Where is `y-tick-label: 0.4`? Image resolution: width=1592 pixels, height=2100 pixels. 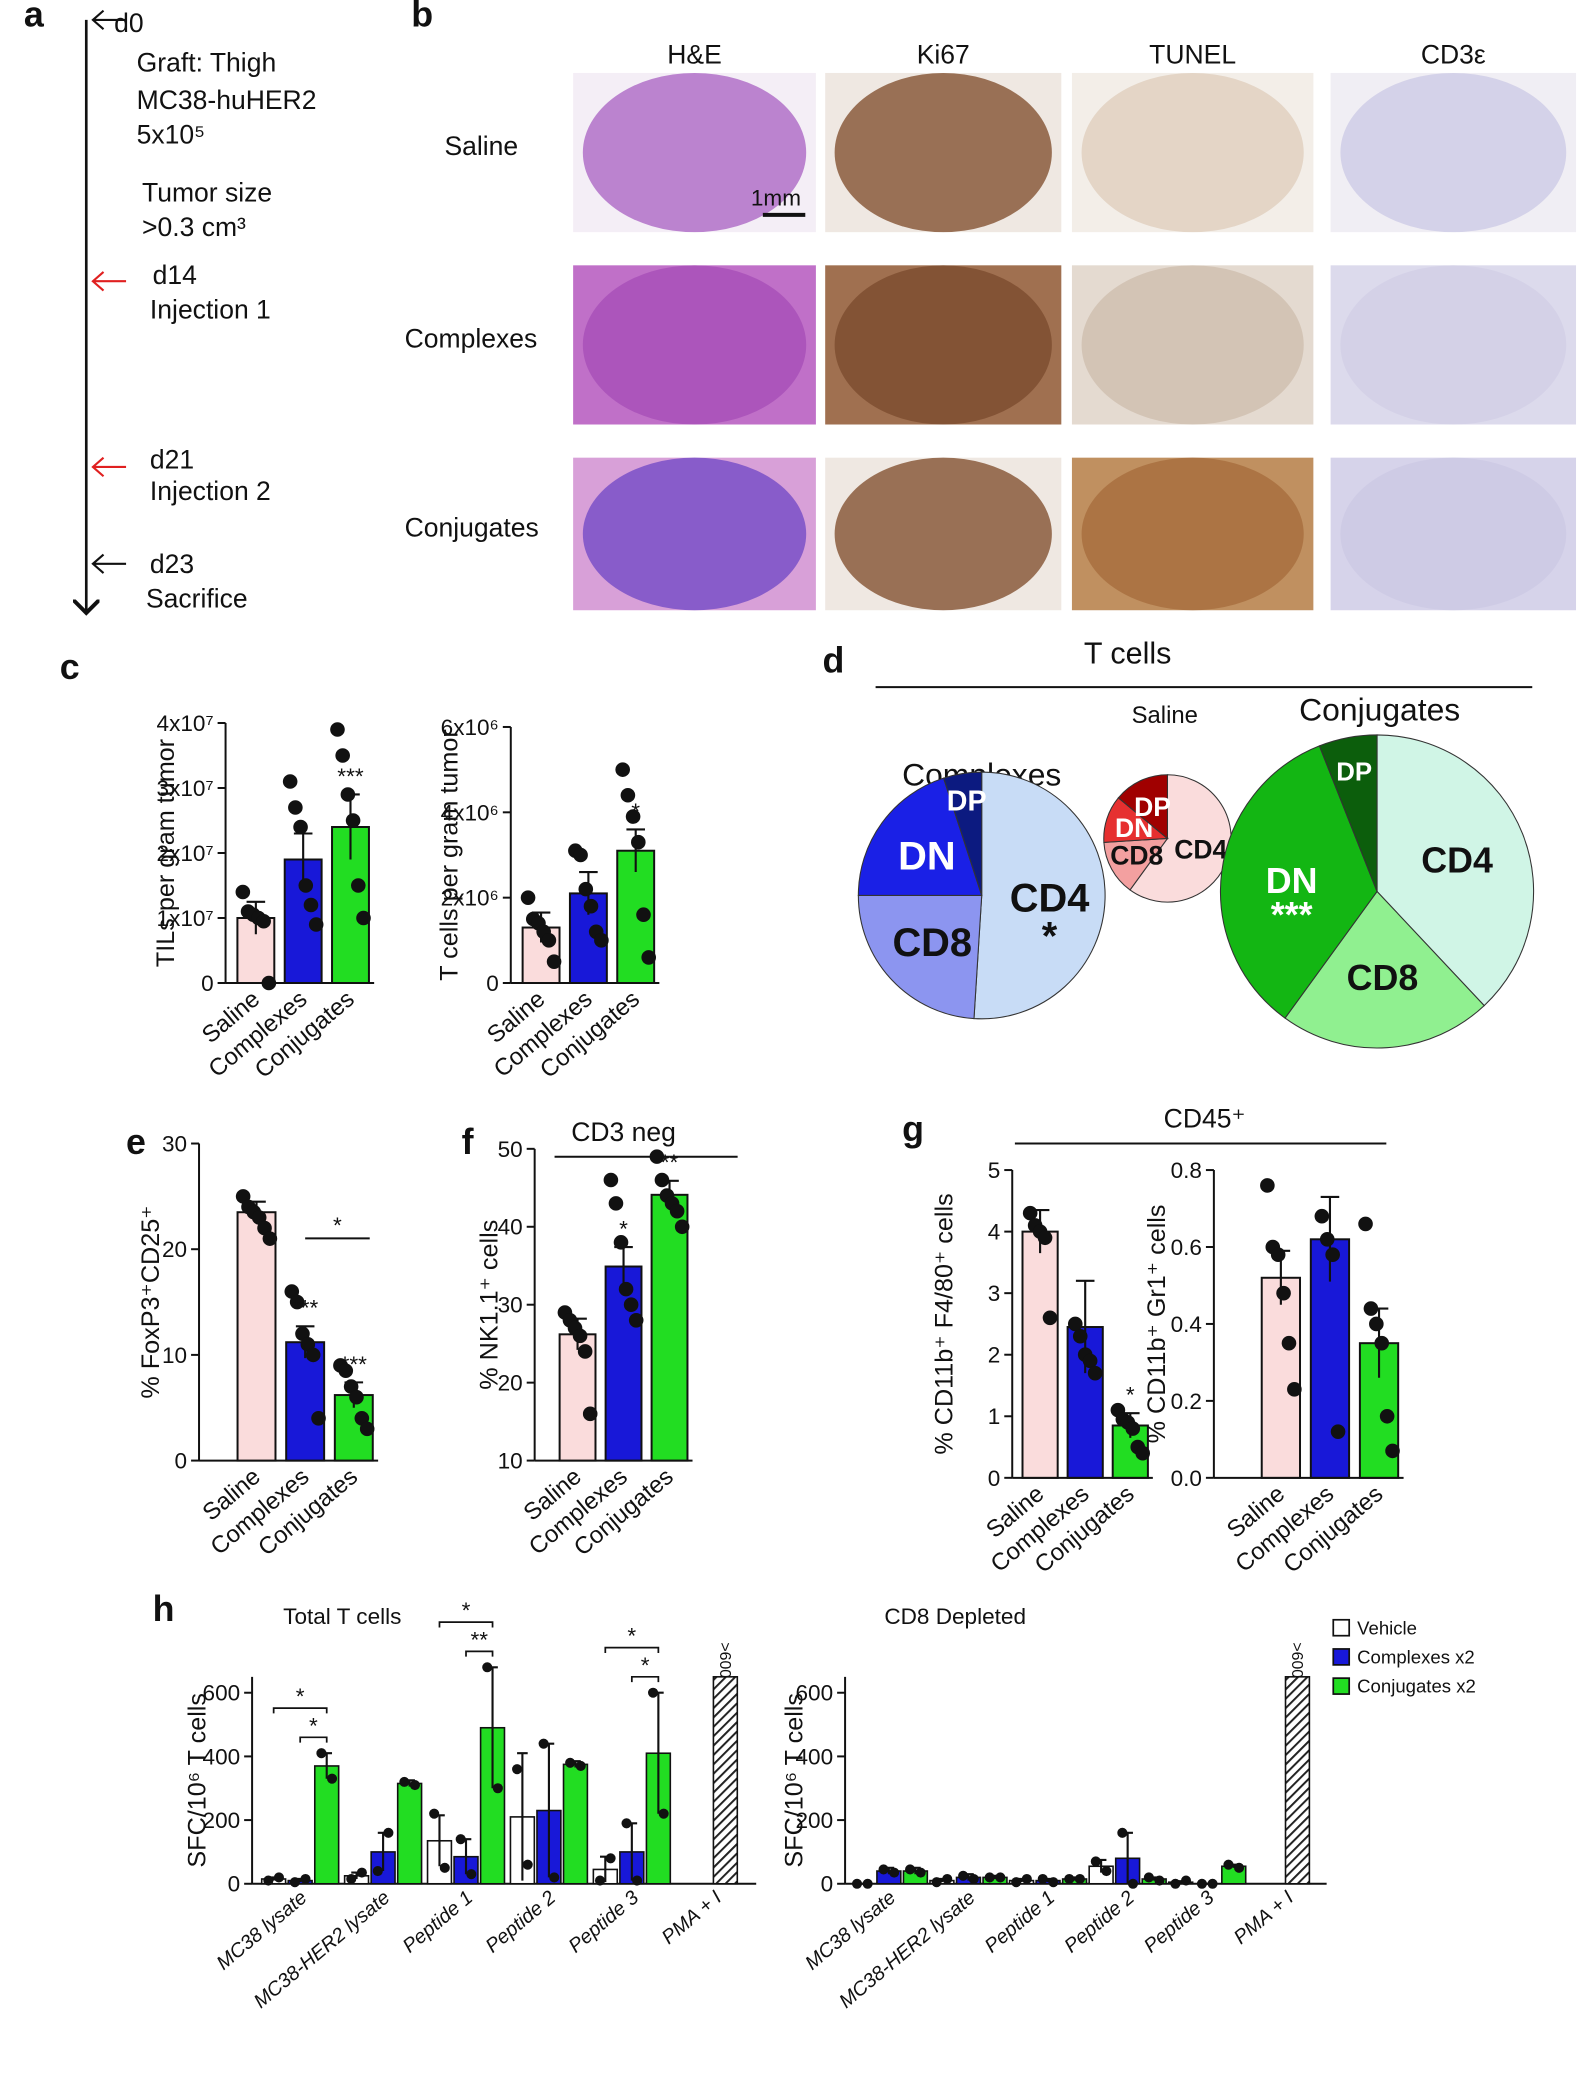 y-tick-label: 0.4 is located at coordinates (1186, 1324).